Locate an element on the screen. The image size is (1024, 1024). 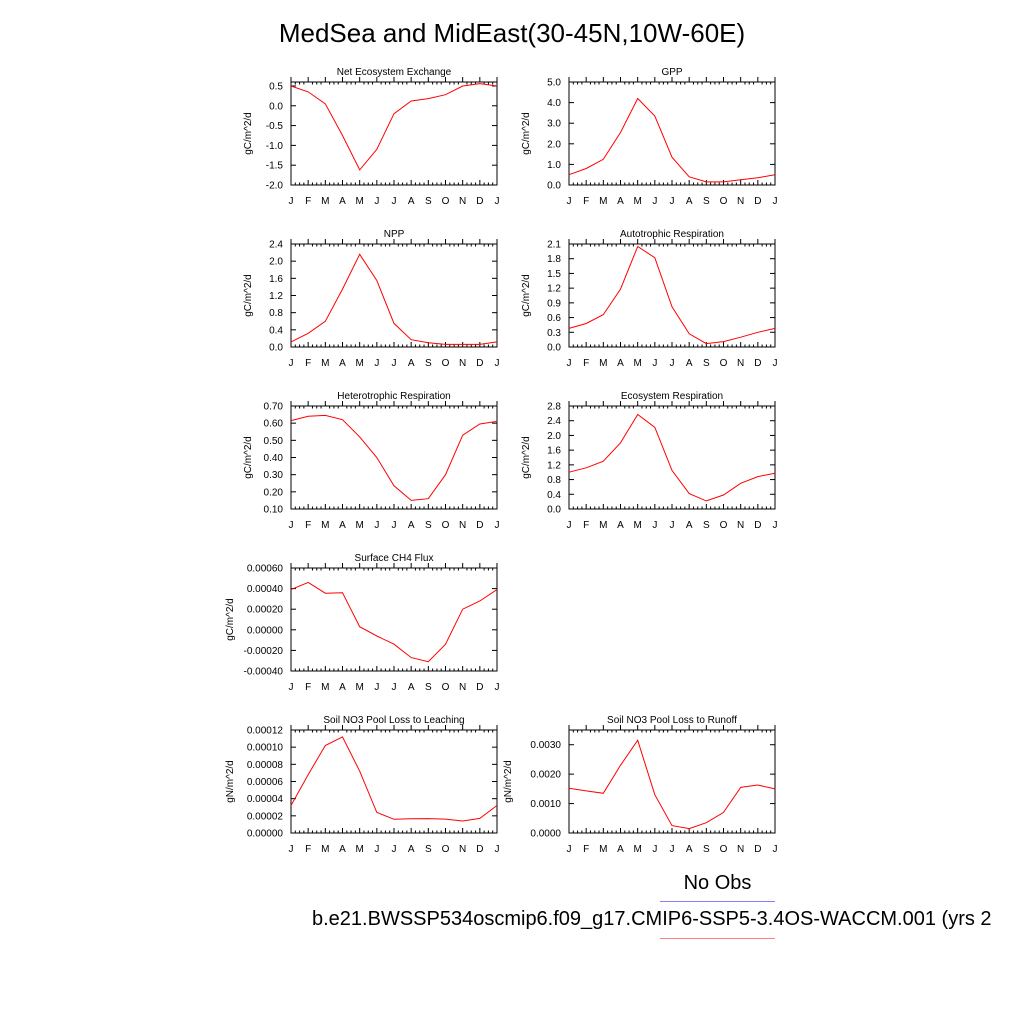
chart-title: GPP is located at coordinates (671, 72).